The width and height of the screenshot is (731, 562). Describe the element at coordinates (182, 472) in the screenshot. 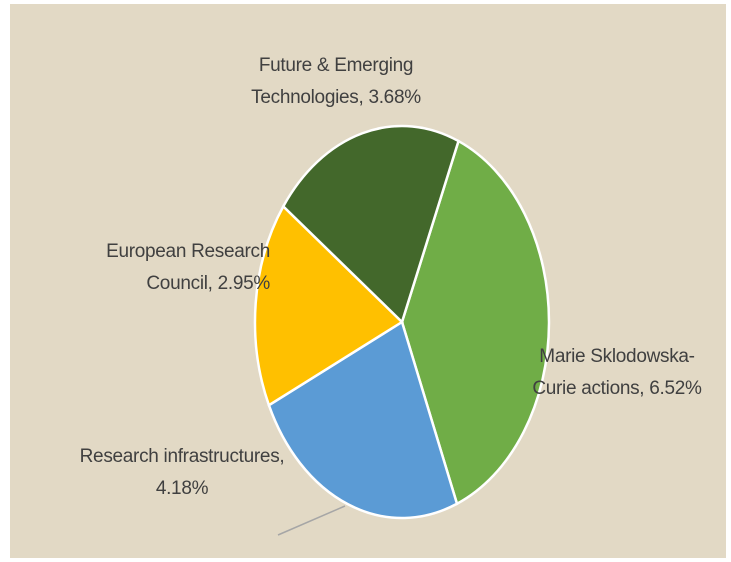

I see `data-label: Research infrastructures, 4.18%` at that location.